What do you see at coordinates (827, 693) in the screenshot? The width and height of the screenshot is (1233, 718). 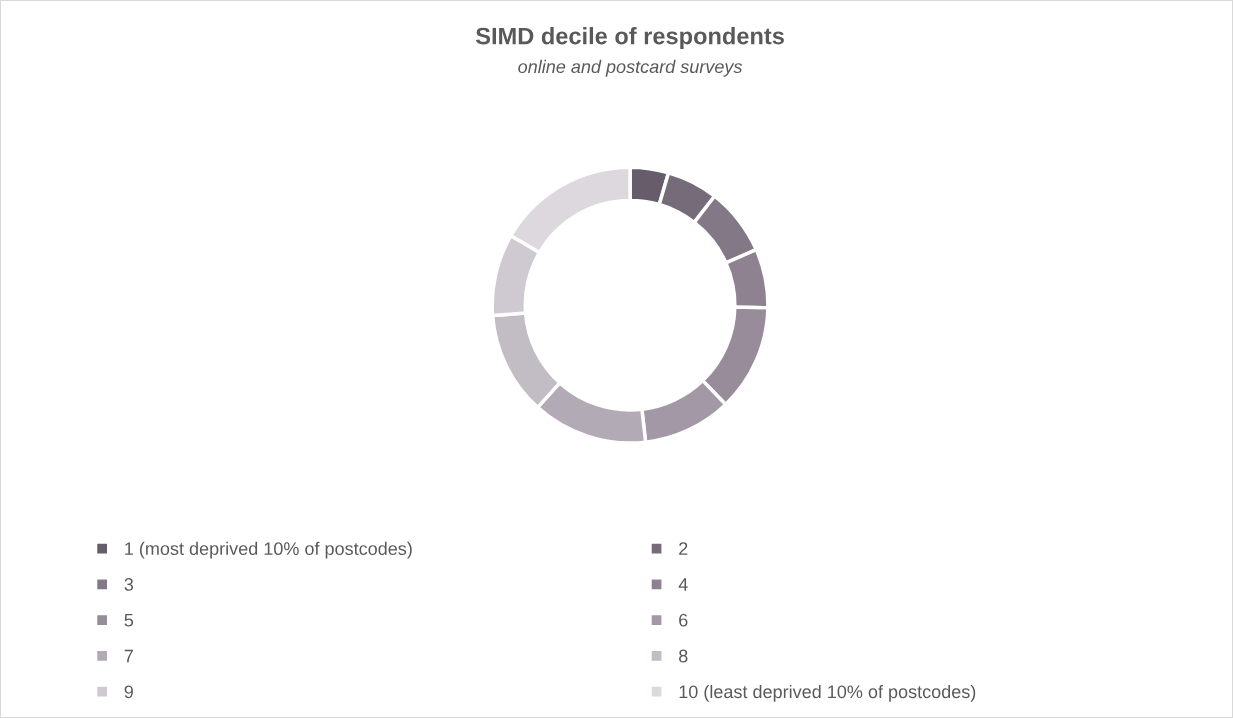 I see `legend-label: 10 (least deprived 10% of postcodes)` at bounding box center [827, 693].